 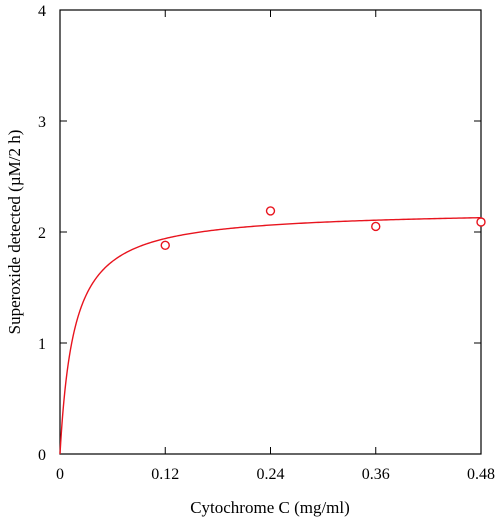 I want to click on y-tick-label: 2, so click(x=42, y=233).